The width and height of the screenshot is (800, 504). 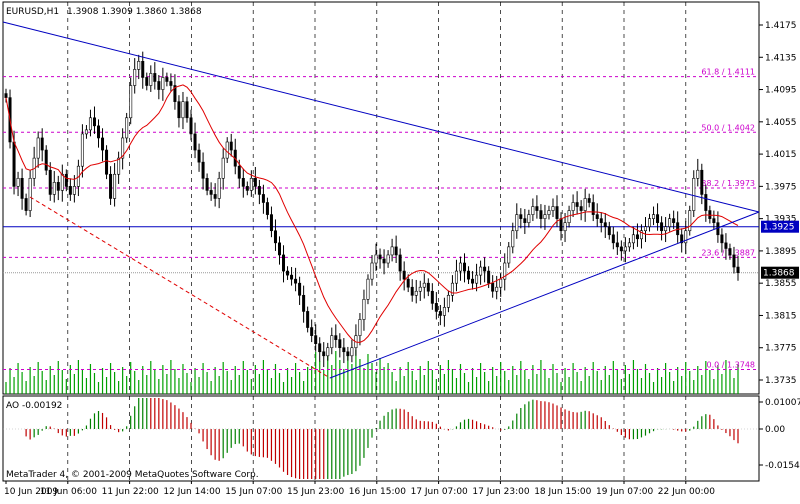 What do you see at coordinates (781, 316) in the screenshot?
I see `price-tick-label: 1.3815` at bounding box center [781, 316].